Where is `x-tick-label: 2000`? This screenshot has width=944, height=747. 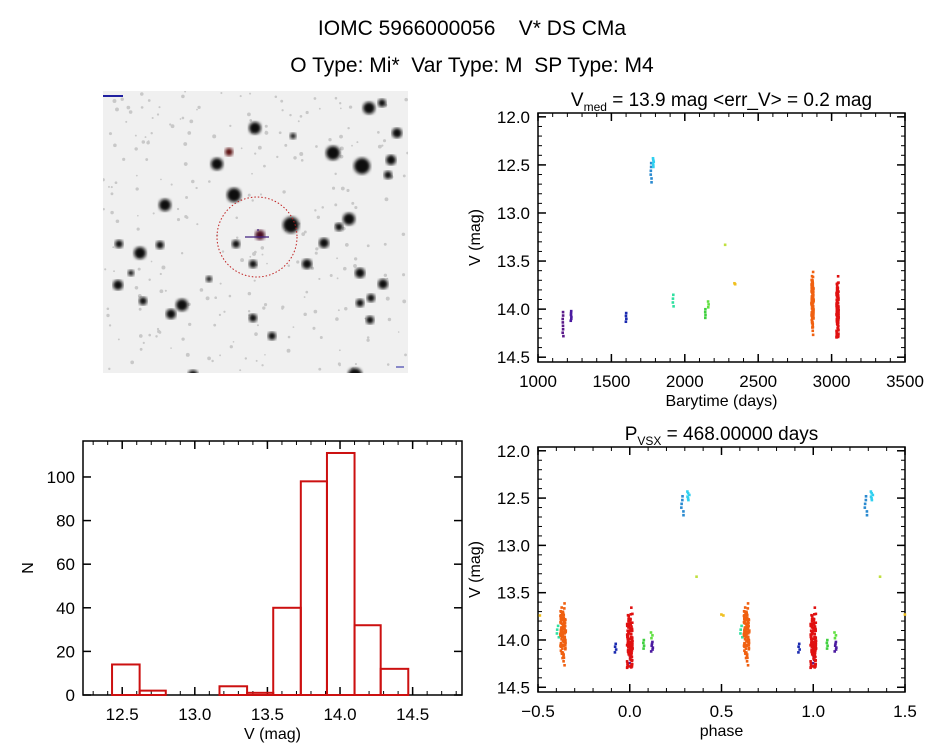
x-tick-label: 2000 is located at coordinates (685, 381).